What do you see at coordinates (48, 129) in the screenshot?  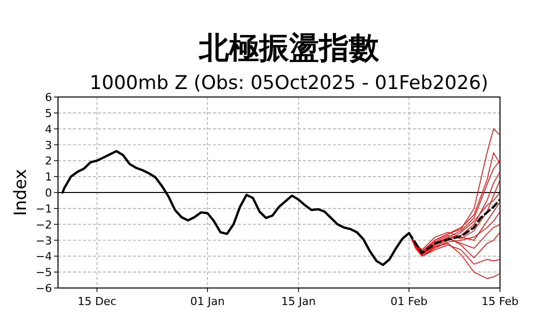 I see `y-tick-label: 4` at bounding box center [48, 129].